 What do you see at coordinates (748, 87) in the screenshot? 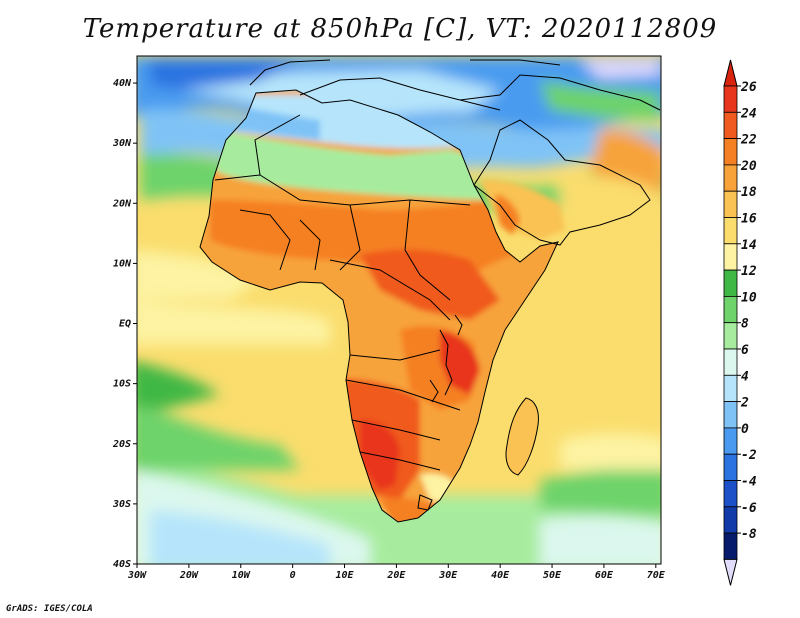
I see `colorbar-label: 26` at bounding box center [748, 87].